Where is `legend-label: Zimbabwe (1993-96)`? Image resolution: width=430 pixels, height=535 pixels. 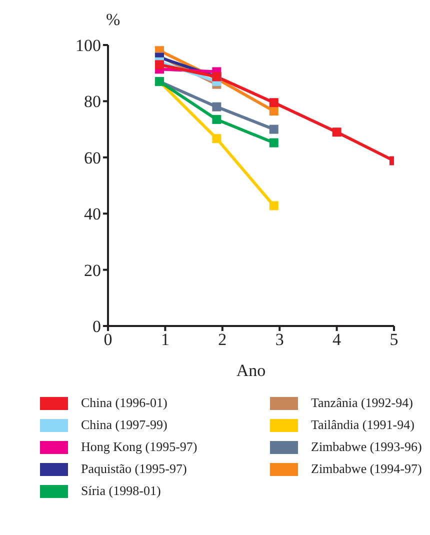 legend-label: Zimbabwe (1993-96) is located at coordinates (366, 447).